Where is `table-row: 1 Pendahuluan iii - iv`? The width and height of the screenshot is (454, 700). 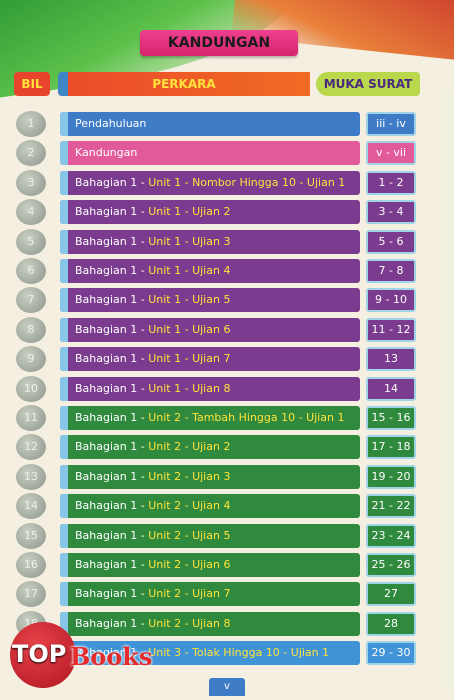
table-row: 1 Pendahuluan iii - iv is located at coordinates (227, 124).